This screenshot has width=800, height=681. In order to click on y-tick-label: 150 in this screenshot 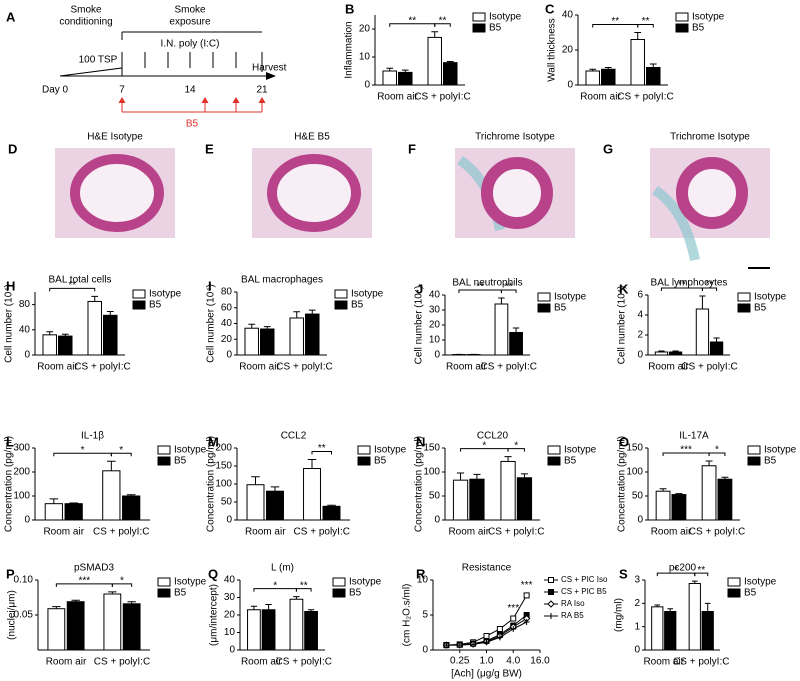, I will do `click(223, 466)`.